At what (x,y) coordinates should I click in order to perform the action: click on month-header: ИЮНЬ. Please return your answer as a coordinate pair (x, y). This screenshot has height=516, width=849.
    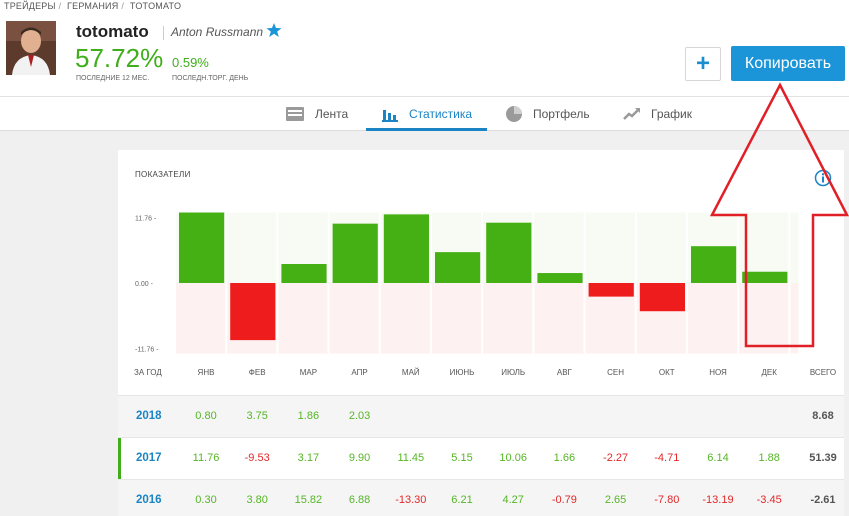
    Looking at the image, I should click on (462, 372).